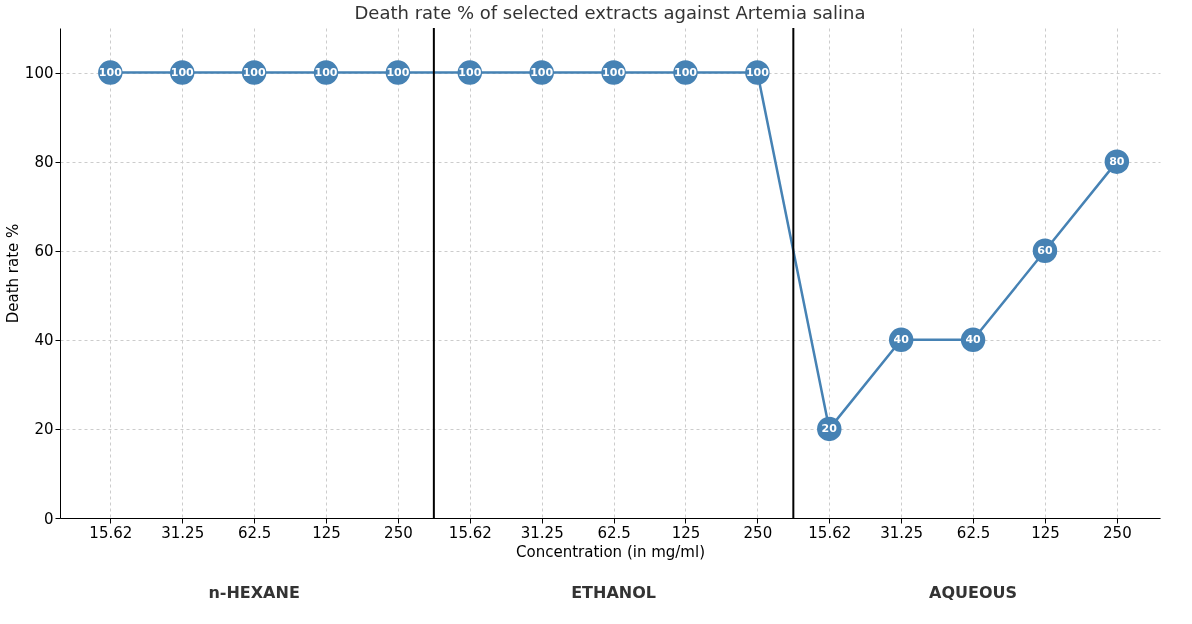  Describe the element at coordinates (12, 273) in the screenshot. I see `y-axis-title: Death rate %` at that location.